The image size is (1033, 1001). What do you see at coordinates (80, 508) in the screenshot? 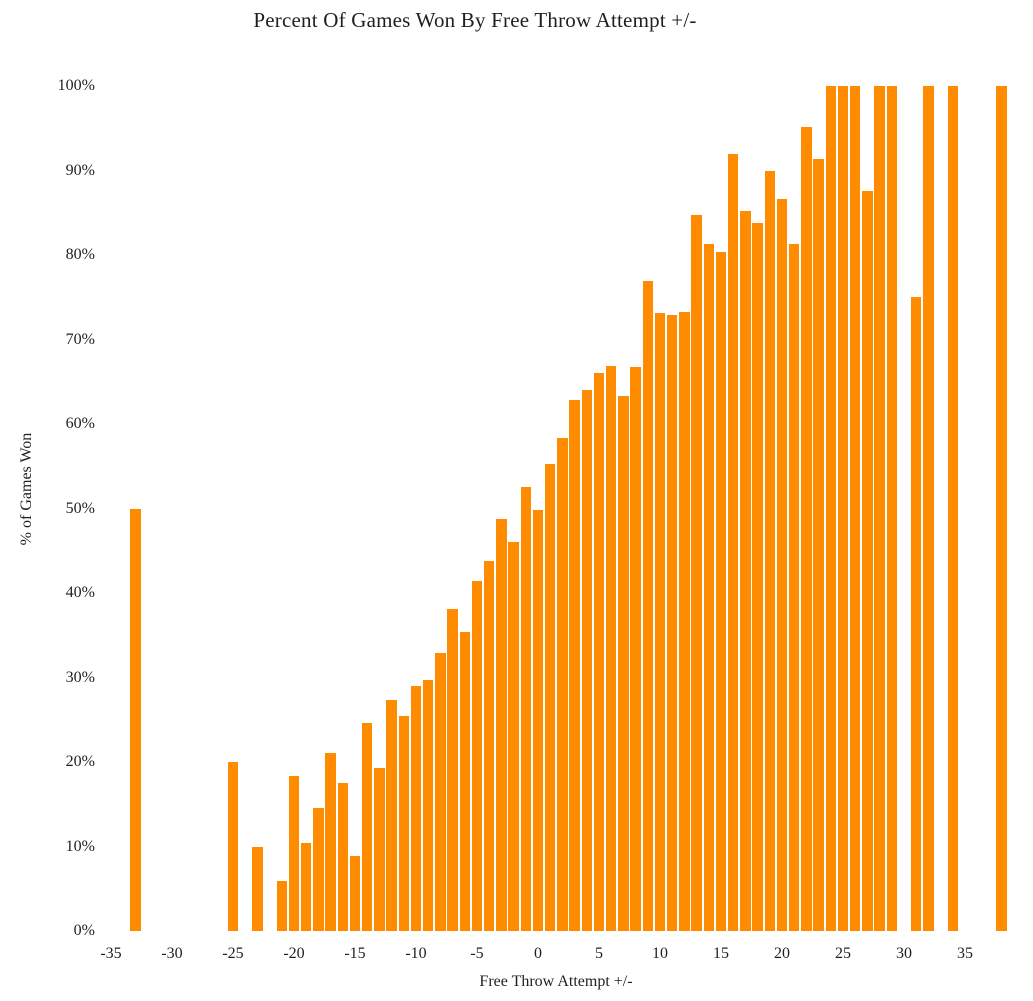
I see `y-tick-label-50: 50%` at bounding box center [80, 508].